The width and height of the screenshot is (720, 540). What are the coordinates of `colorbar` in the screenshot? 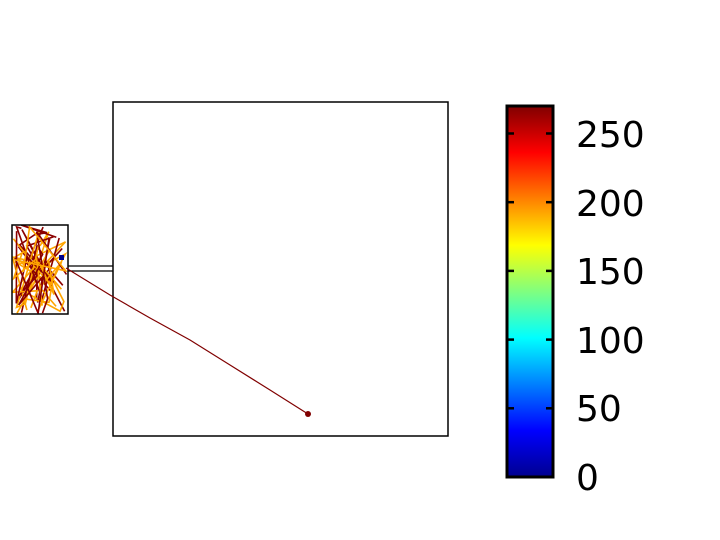 It's located at (530, 291).